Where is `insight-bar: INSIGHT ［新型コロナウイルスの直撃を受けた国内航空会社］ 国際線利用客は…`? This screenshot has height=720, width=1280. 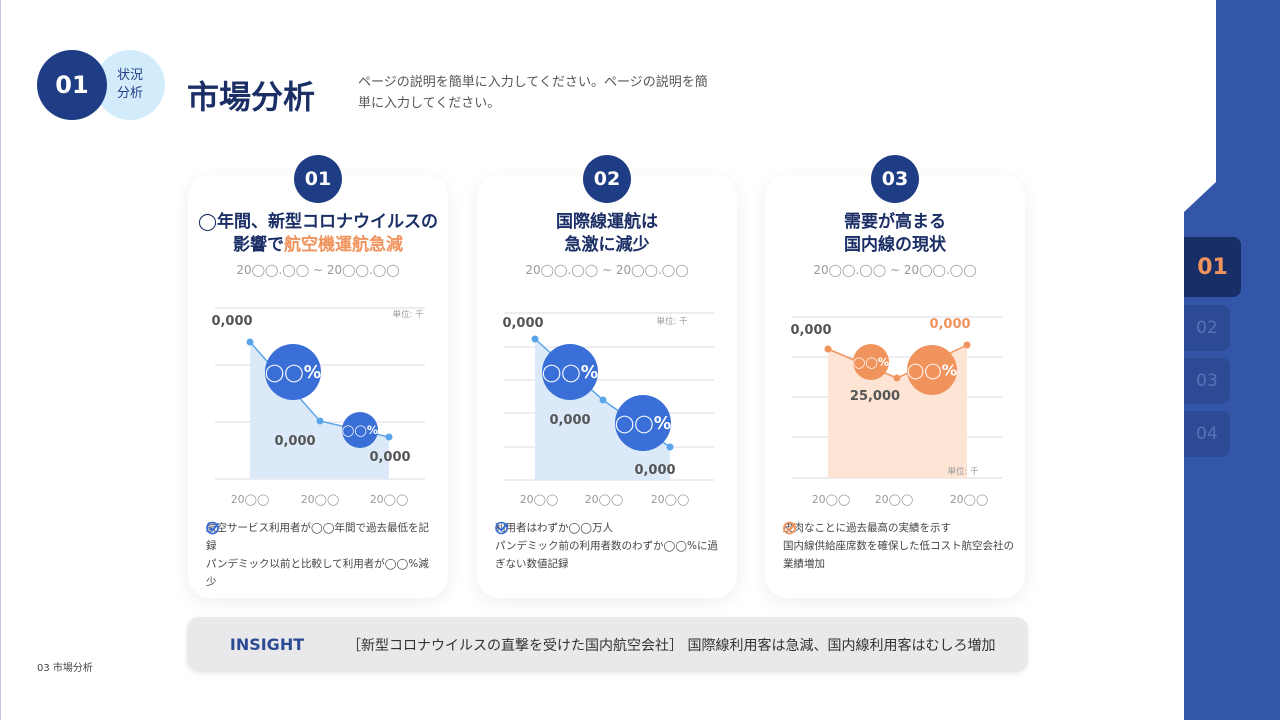
insight-bar: INSIGHT ［新型コロナウイルスの直撃を受けた国内航空会社］ 国際線利用客は… is located at coordinates (607, 644).